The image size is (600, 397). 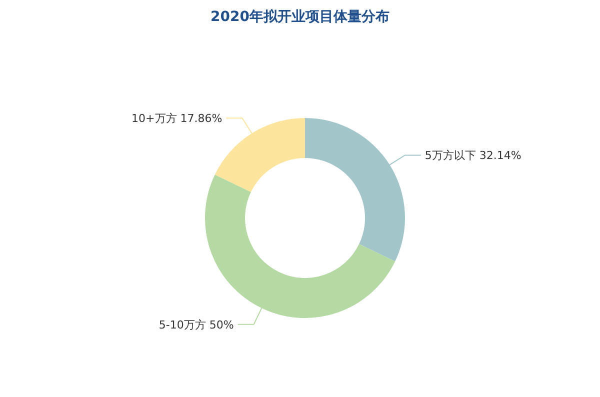 What do you see at coordinates (300, 17) in the screenshot?
I see `chart-title: 2020年拟开业项目体量分布` at bounding box center [300, 17].